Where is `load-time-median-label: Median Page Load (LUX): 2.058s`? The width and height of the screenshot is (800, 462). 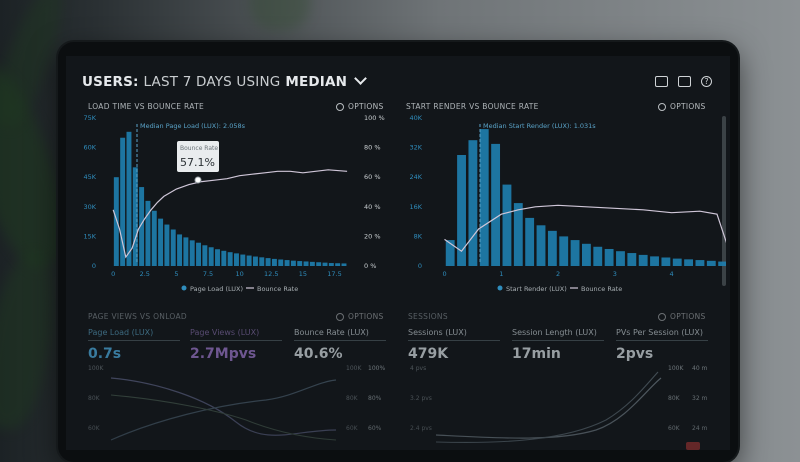 load-time-median-label: Median Page Load (LUX): 2.058s is located at coordinates (193, 126).